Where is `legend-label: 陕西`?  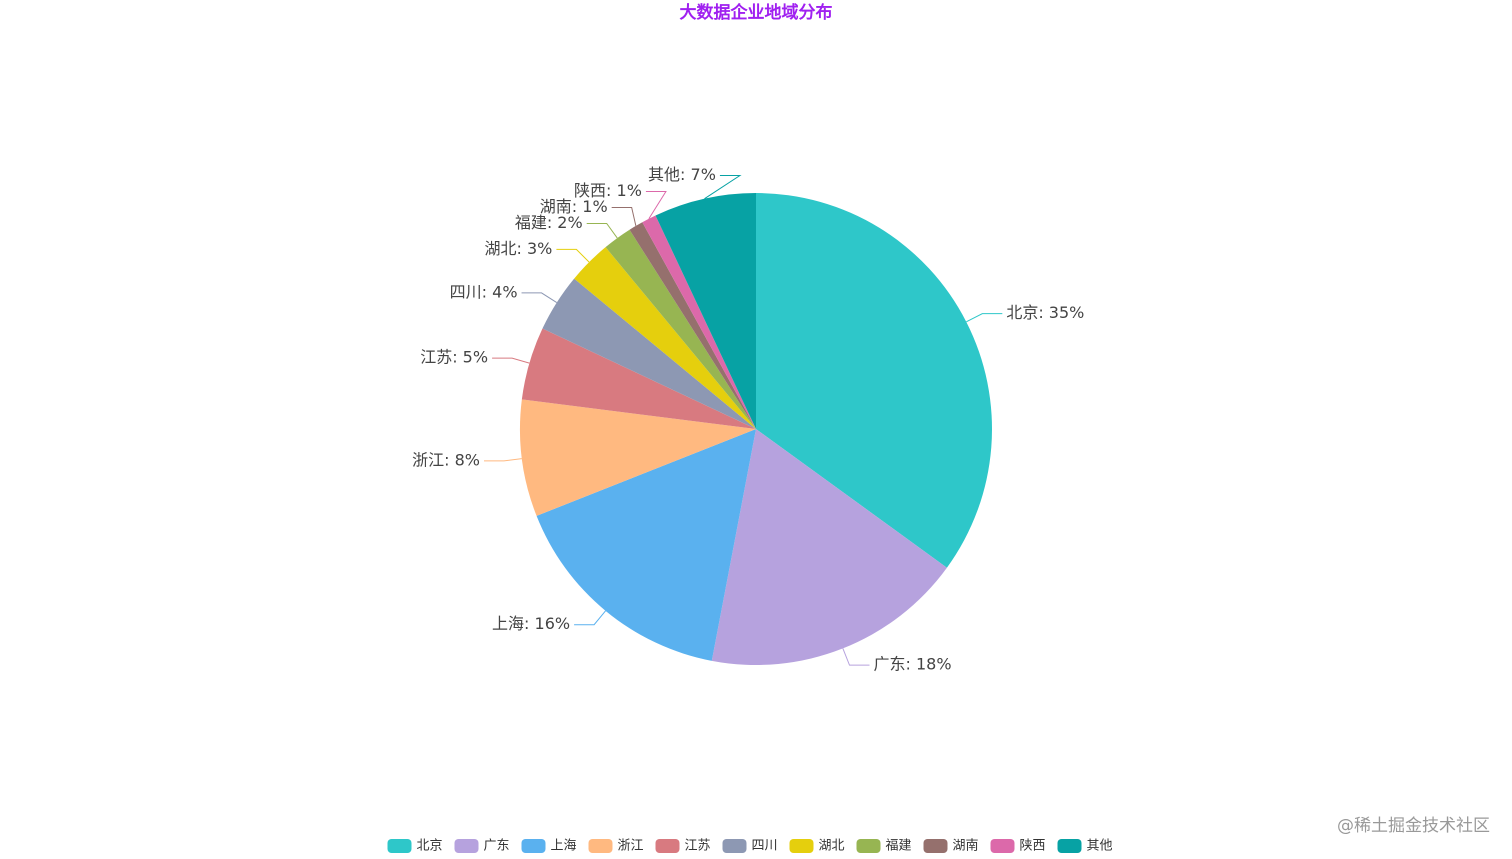
legend-label: 陕西 is located at coordinates (1033, 846).